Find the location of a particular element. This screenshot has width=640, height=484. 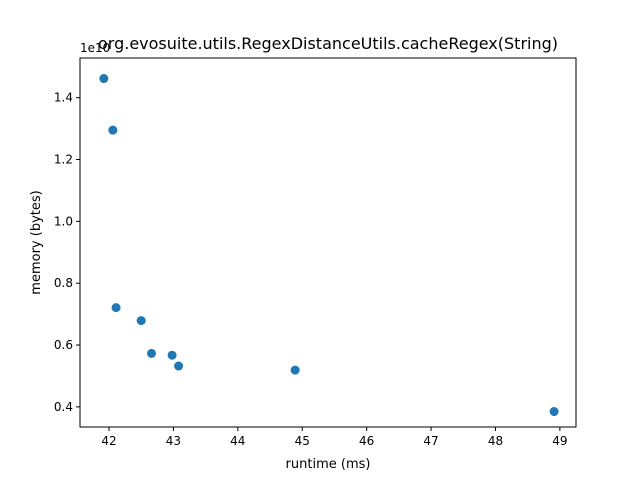

x-tick-label-46: 46 is located at coordinates (366, 441).